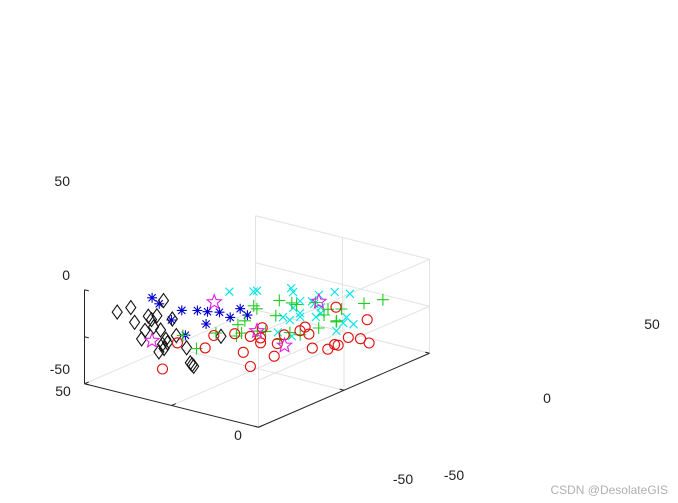  Describe the element at coordinates (238, 435) in the screenshot. I see `x-tick-label: 0` at that location.